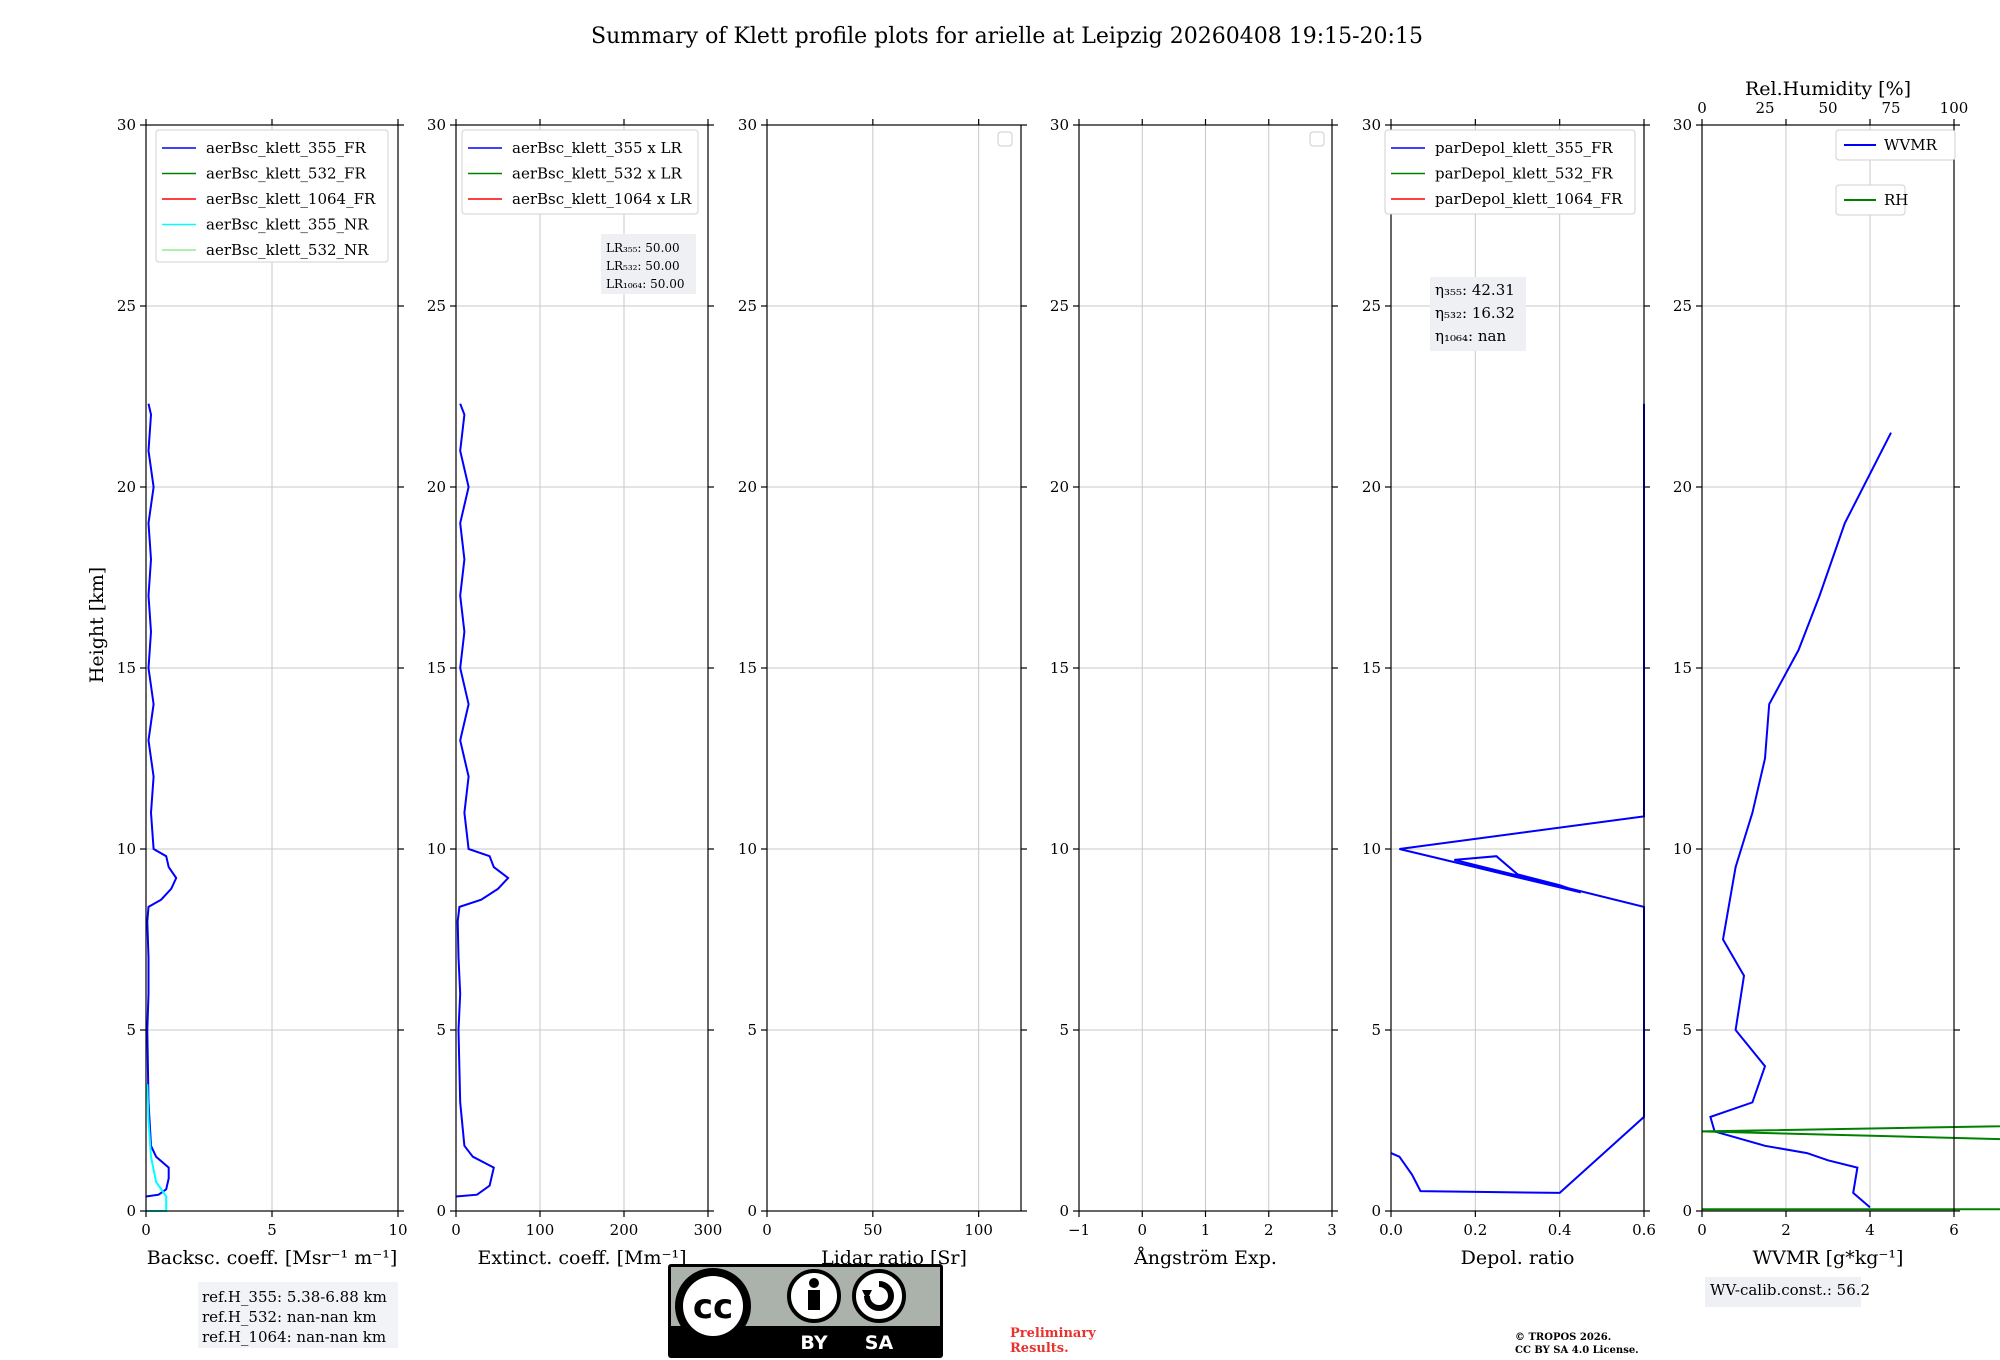  I want to click on top-x-tick-label: 100, so click(1954, 108).